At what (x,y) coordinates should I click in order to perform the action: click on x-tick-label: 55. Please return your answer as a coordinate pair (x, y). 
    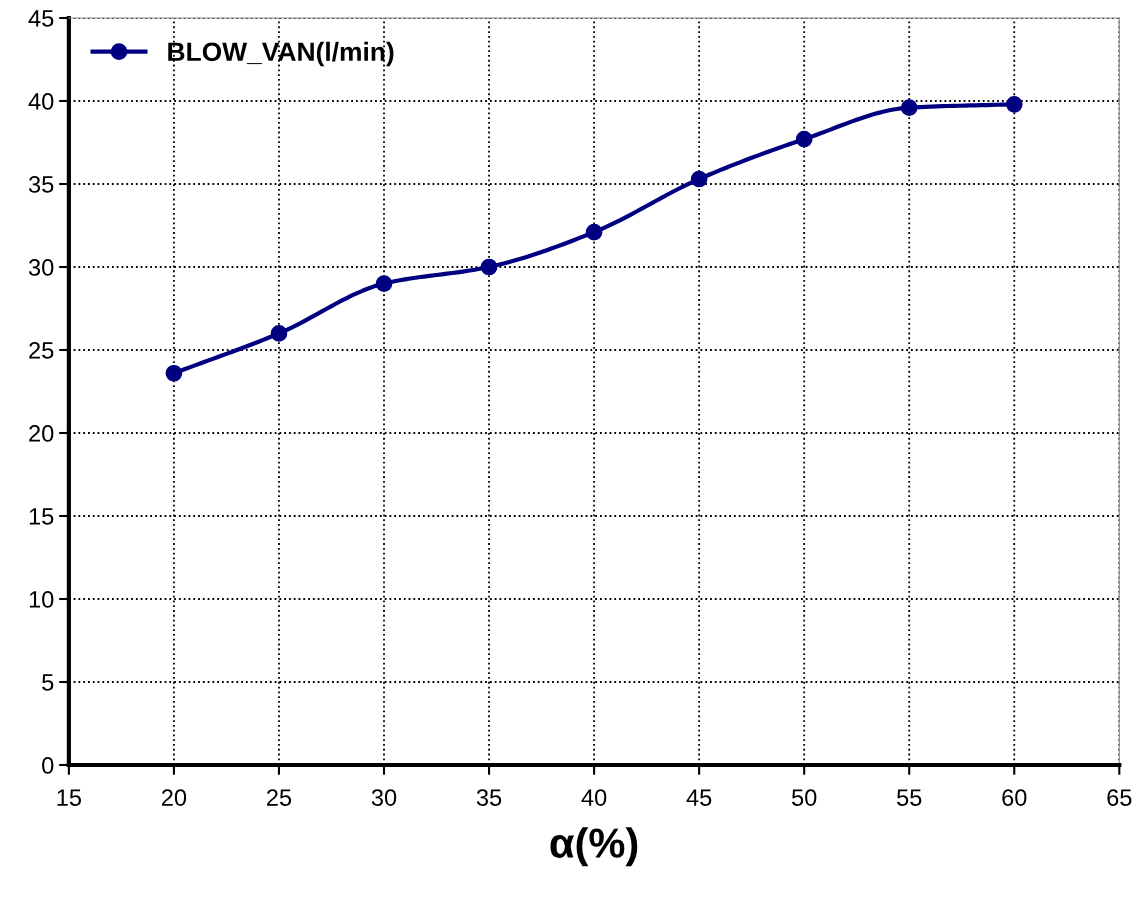
    Looking at the image, I should click on (909, 797).